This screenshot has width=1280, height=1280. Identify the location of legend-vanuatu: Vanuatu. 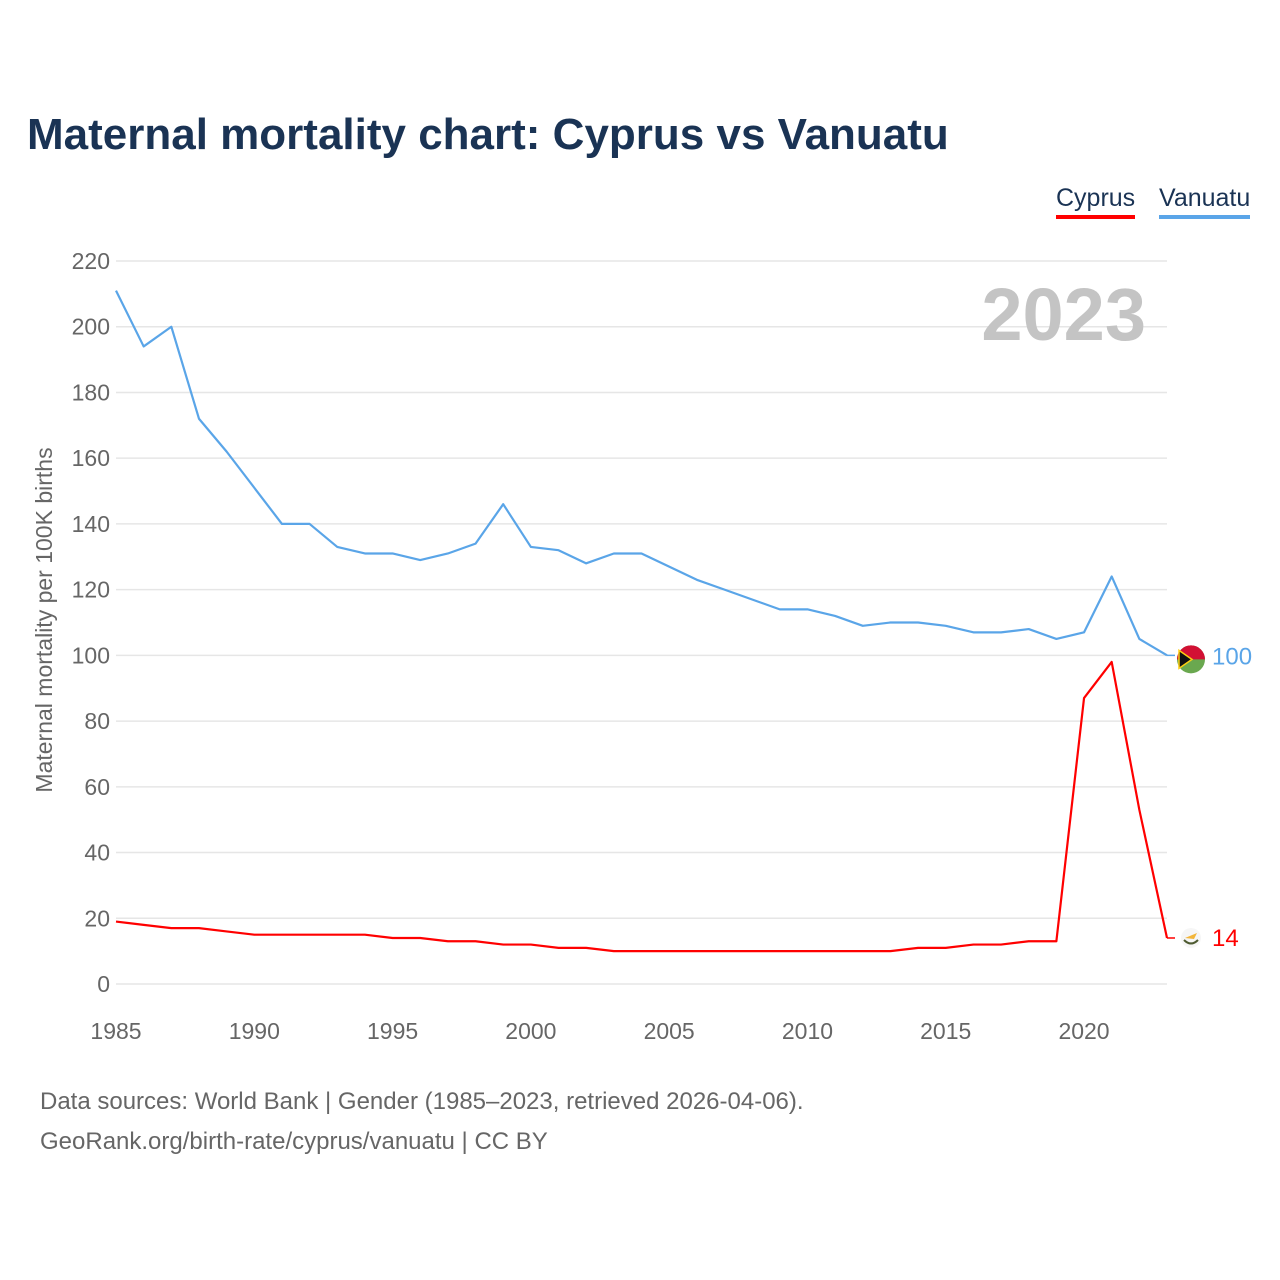
(1205, 201).